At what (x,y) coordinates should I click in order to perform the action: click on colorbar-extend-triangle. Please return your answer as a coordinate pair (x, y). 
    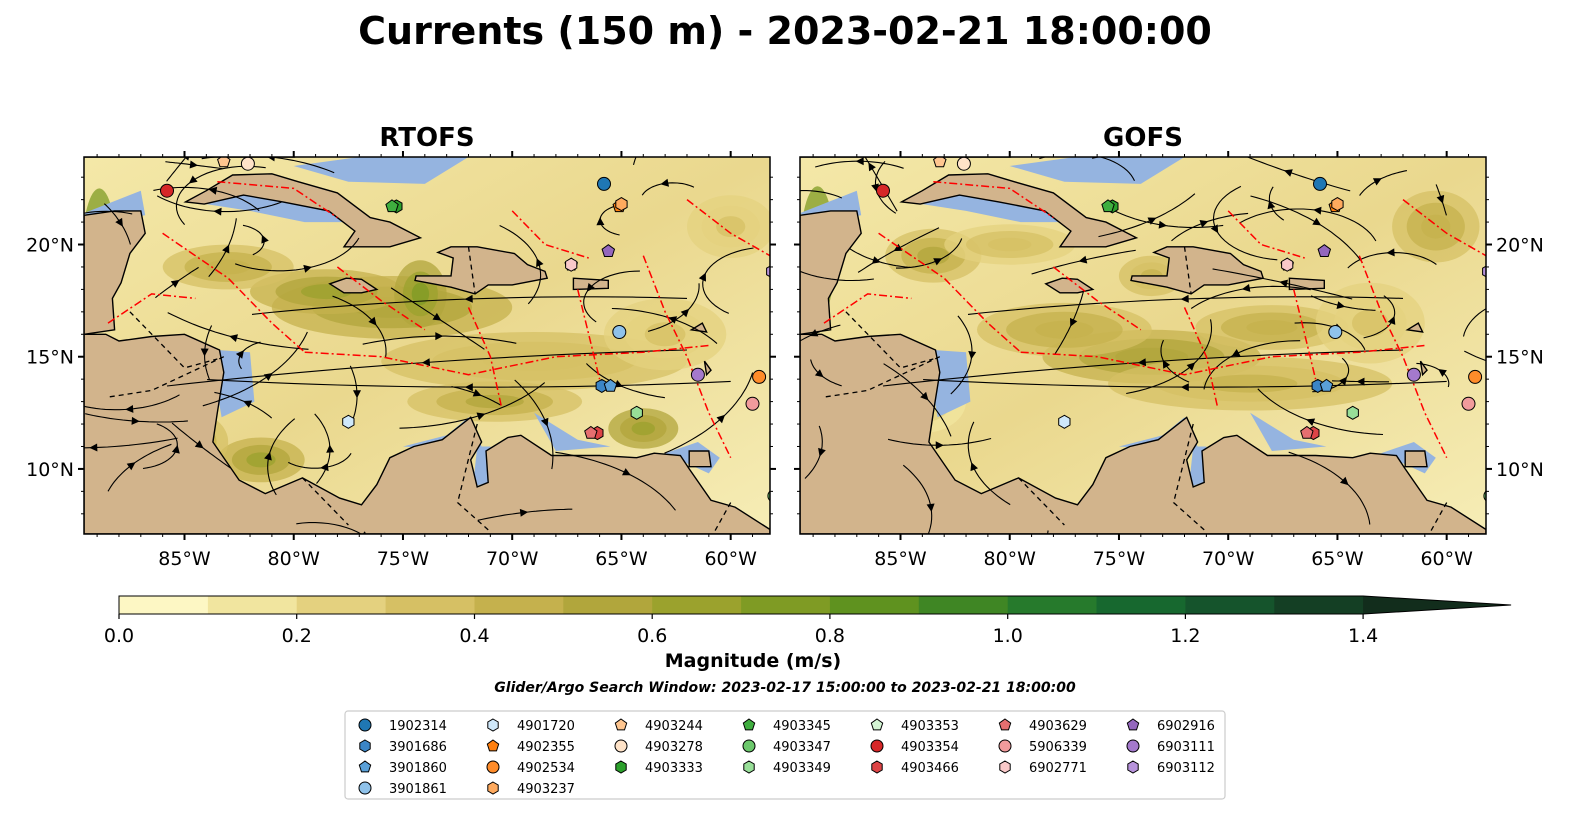
    Looking at the image, I should click on (1437, 605).